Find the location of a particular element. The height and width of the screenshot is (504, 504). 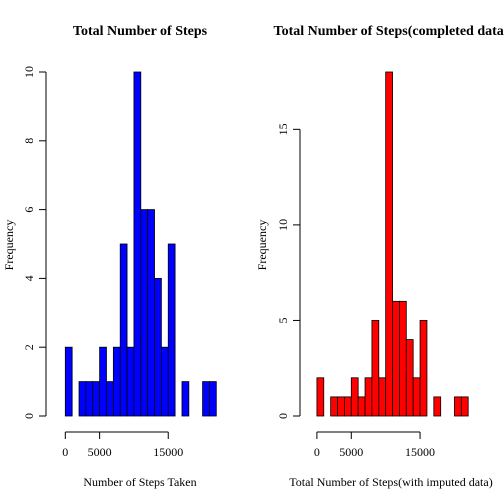

left-y-tick-label: 2 is located at coordinates (29, 347).